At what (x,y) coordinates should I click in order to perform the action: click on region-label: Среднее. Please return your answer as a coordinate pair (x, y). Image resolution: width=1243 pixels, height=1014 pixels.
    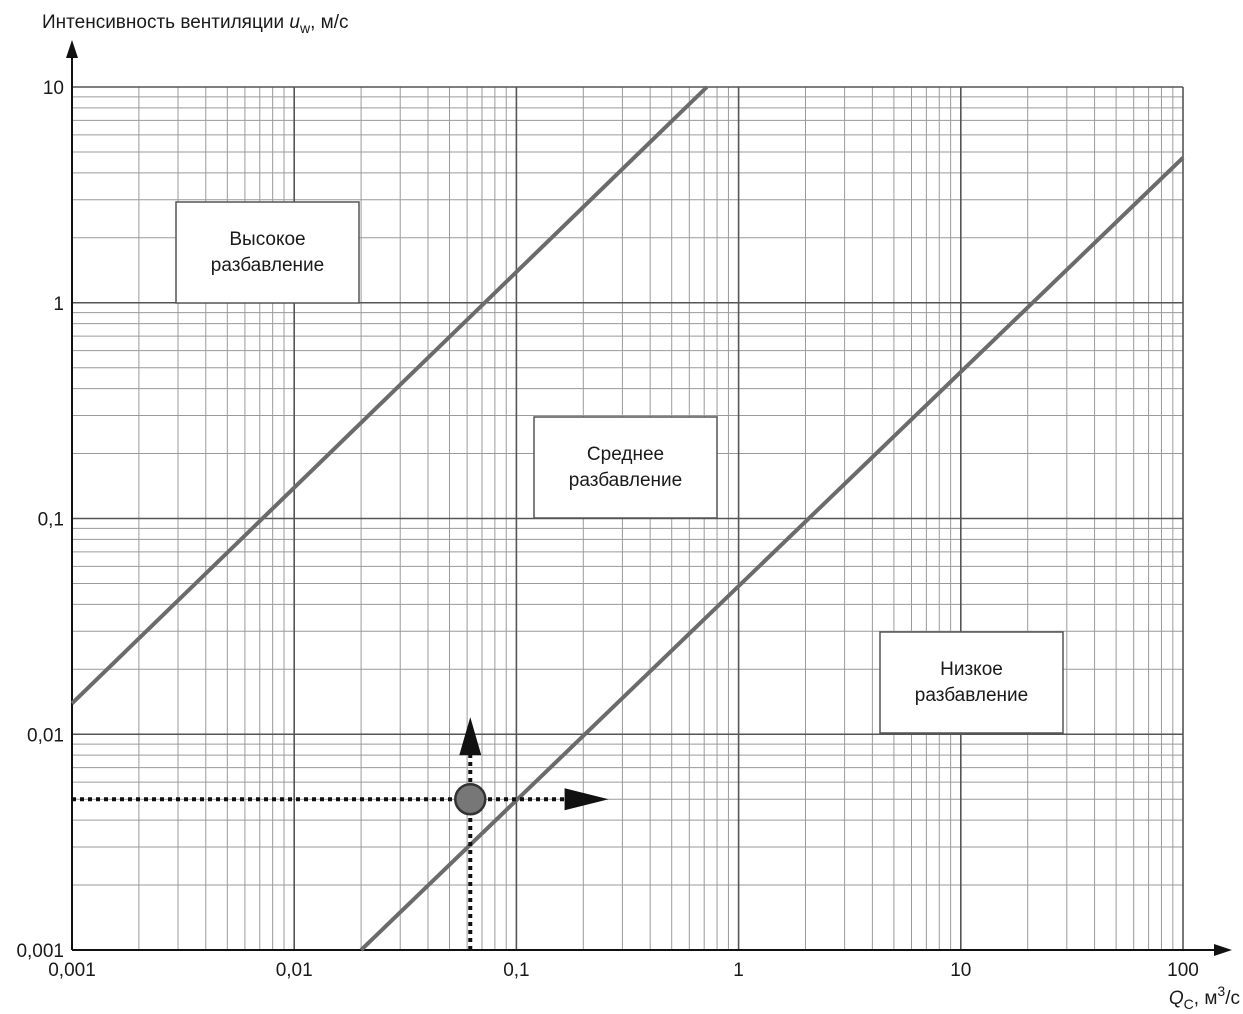
    Looking at the image, I should click on (625, 454).